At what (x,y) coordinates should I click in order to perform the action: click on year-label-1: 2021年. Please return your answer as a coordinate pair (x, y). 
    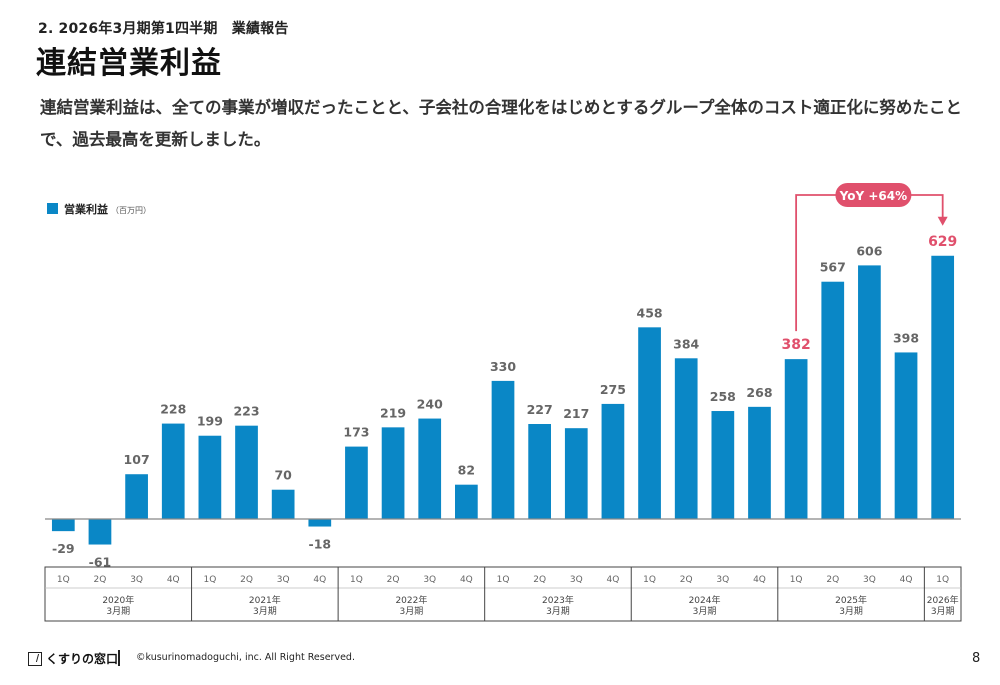
    Looking at the image, I should click on (265, 600).